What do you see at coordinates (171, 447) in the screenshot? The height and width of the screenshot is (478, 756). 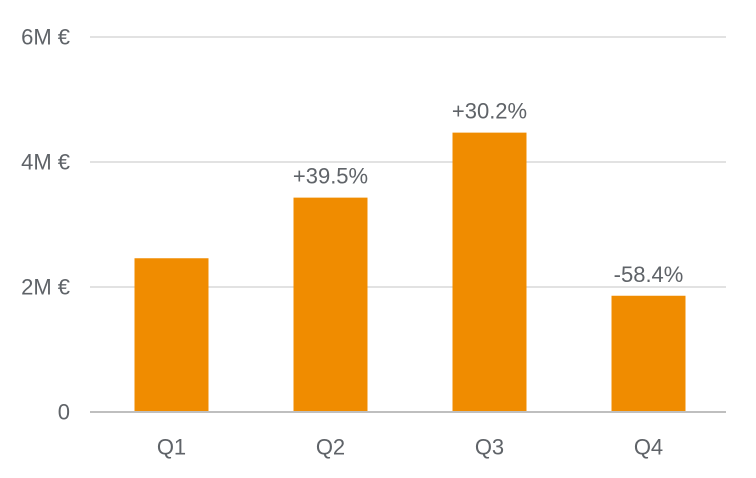 I see `x-tick-label: Q1` at bounding box center [171, 447].